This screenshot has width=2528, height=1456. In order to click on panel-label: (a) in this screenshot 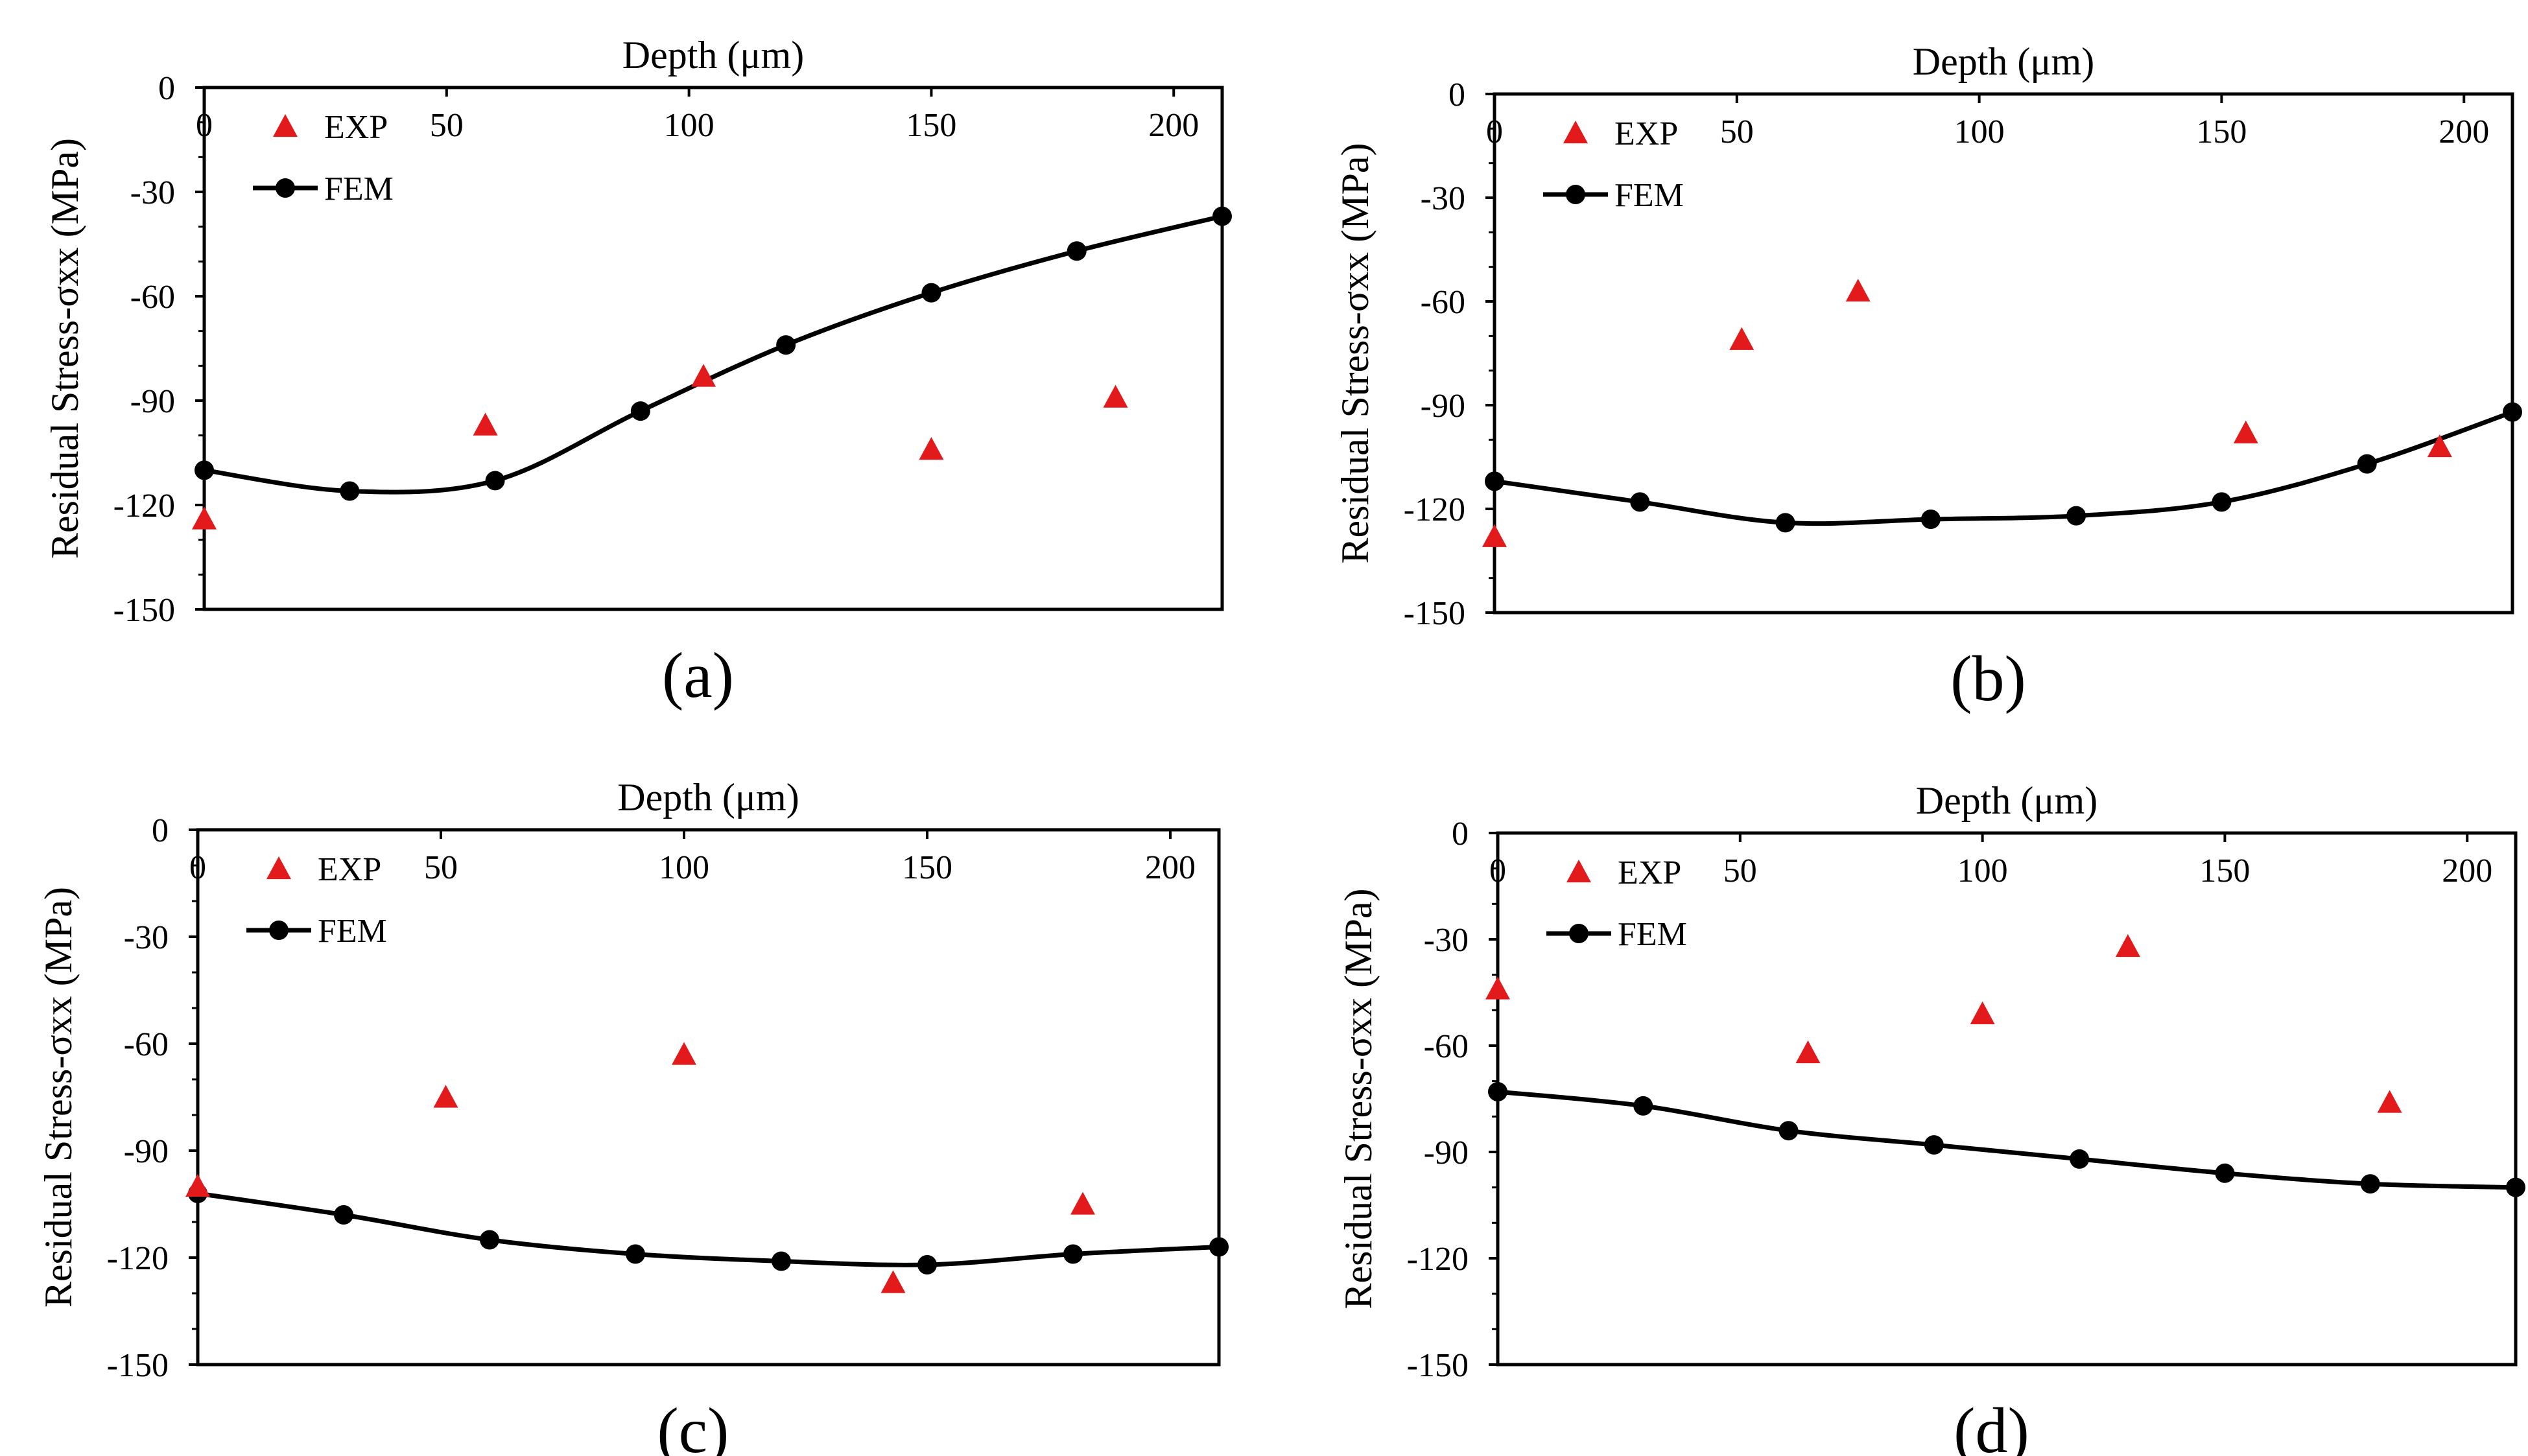, I will do `click(698, 675)`.